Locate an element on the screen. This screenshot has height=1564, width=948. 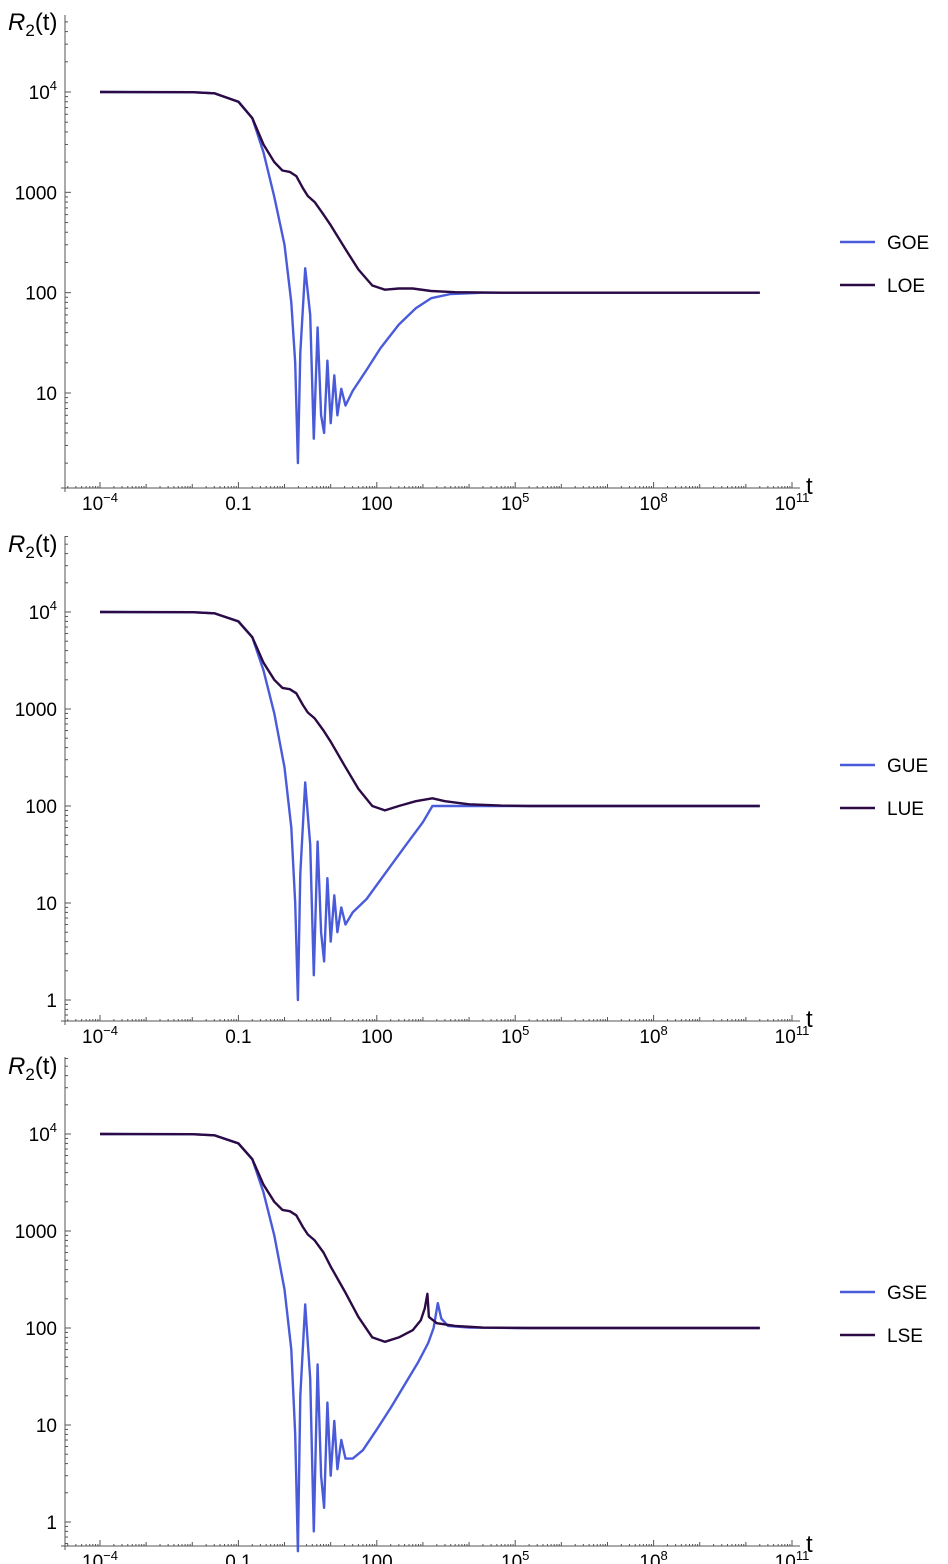
legend-label-gue: GUE is located at coordinates (907, 766).